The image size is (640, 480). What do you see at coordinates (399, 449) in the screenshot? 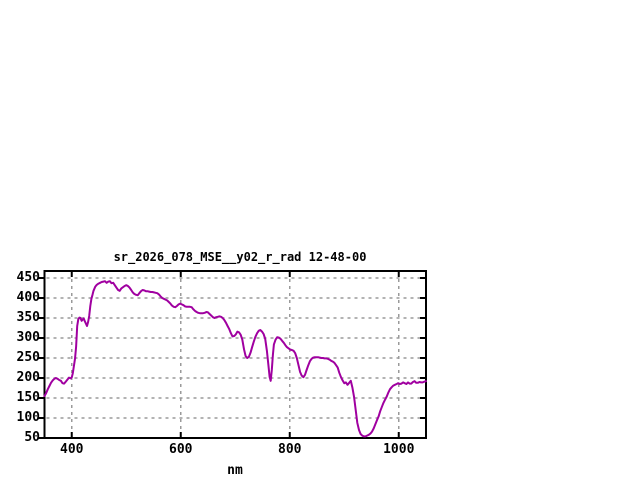
I see `x-tick-label: 1000` at bounding box center [399, 449].